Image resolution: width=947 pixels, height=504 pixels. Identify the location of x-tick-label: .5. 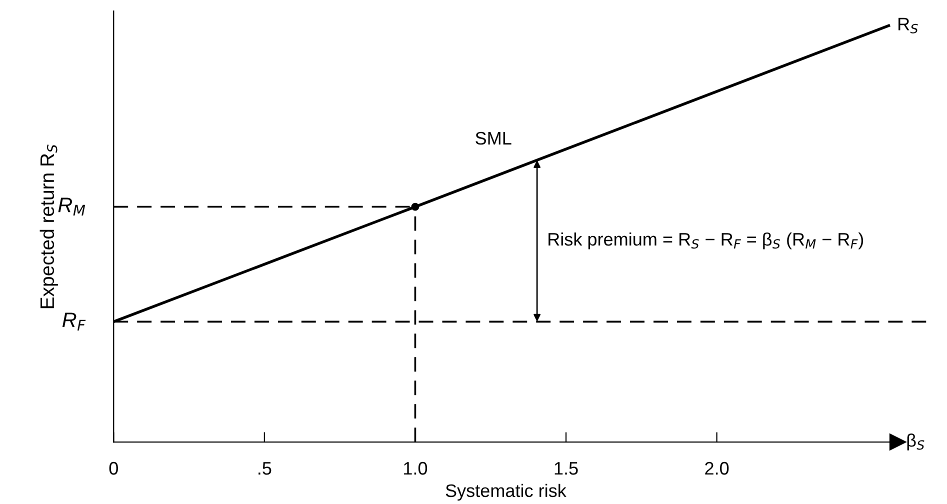
(265, 468).